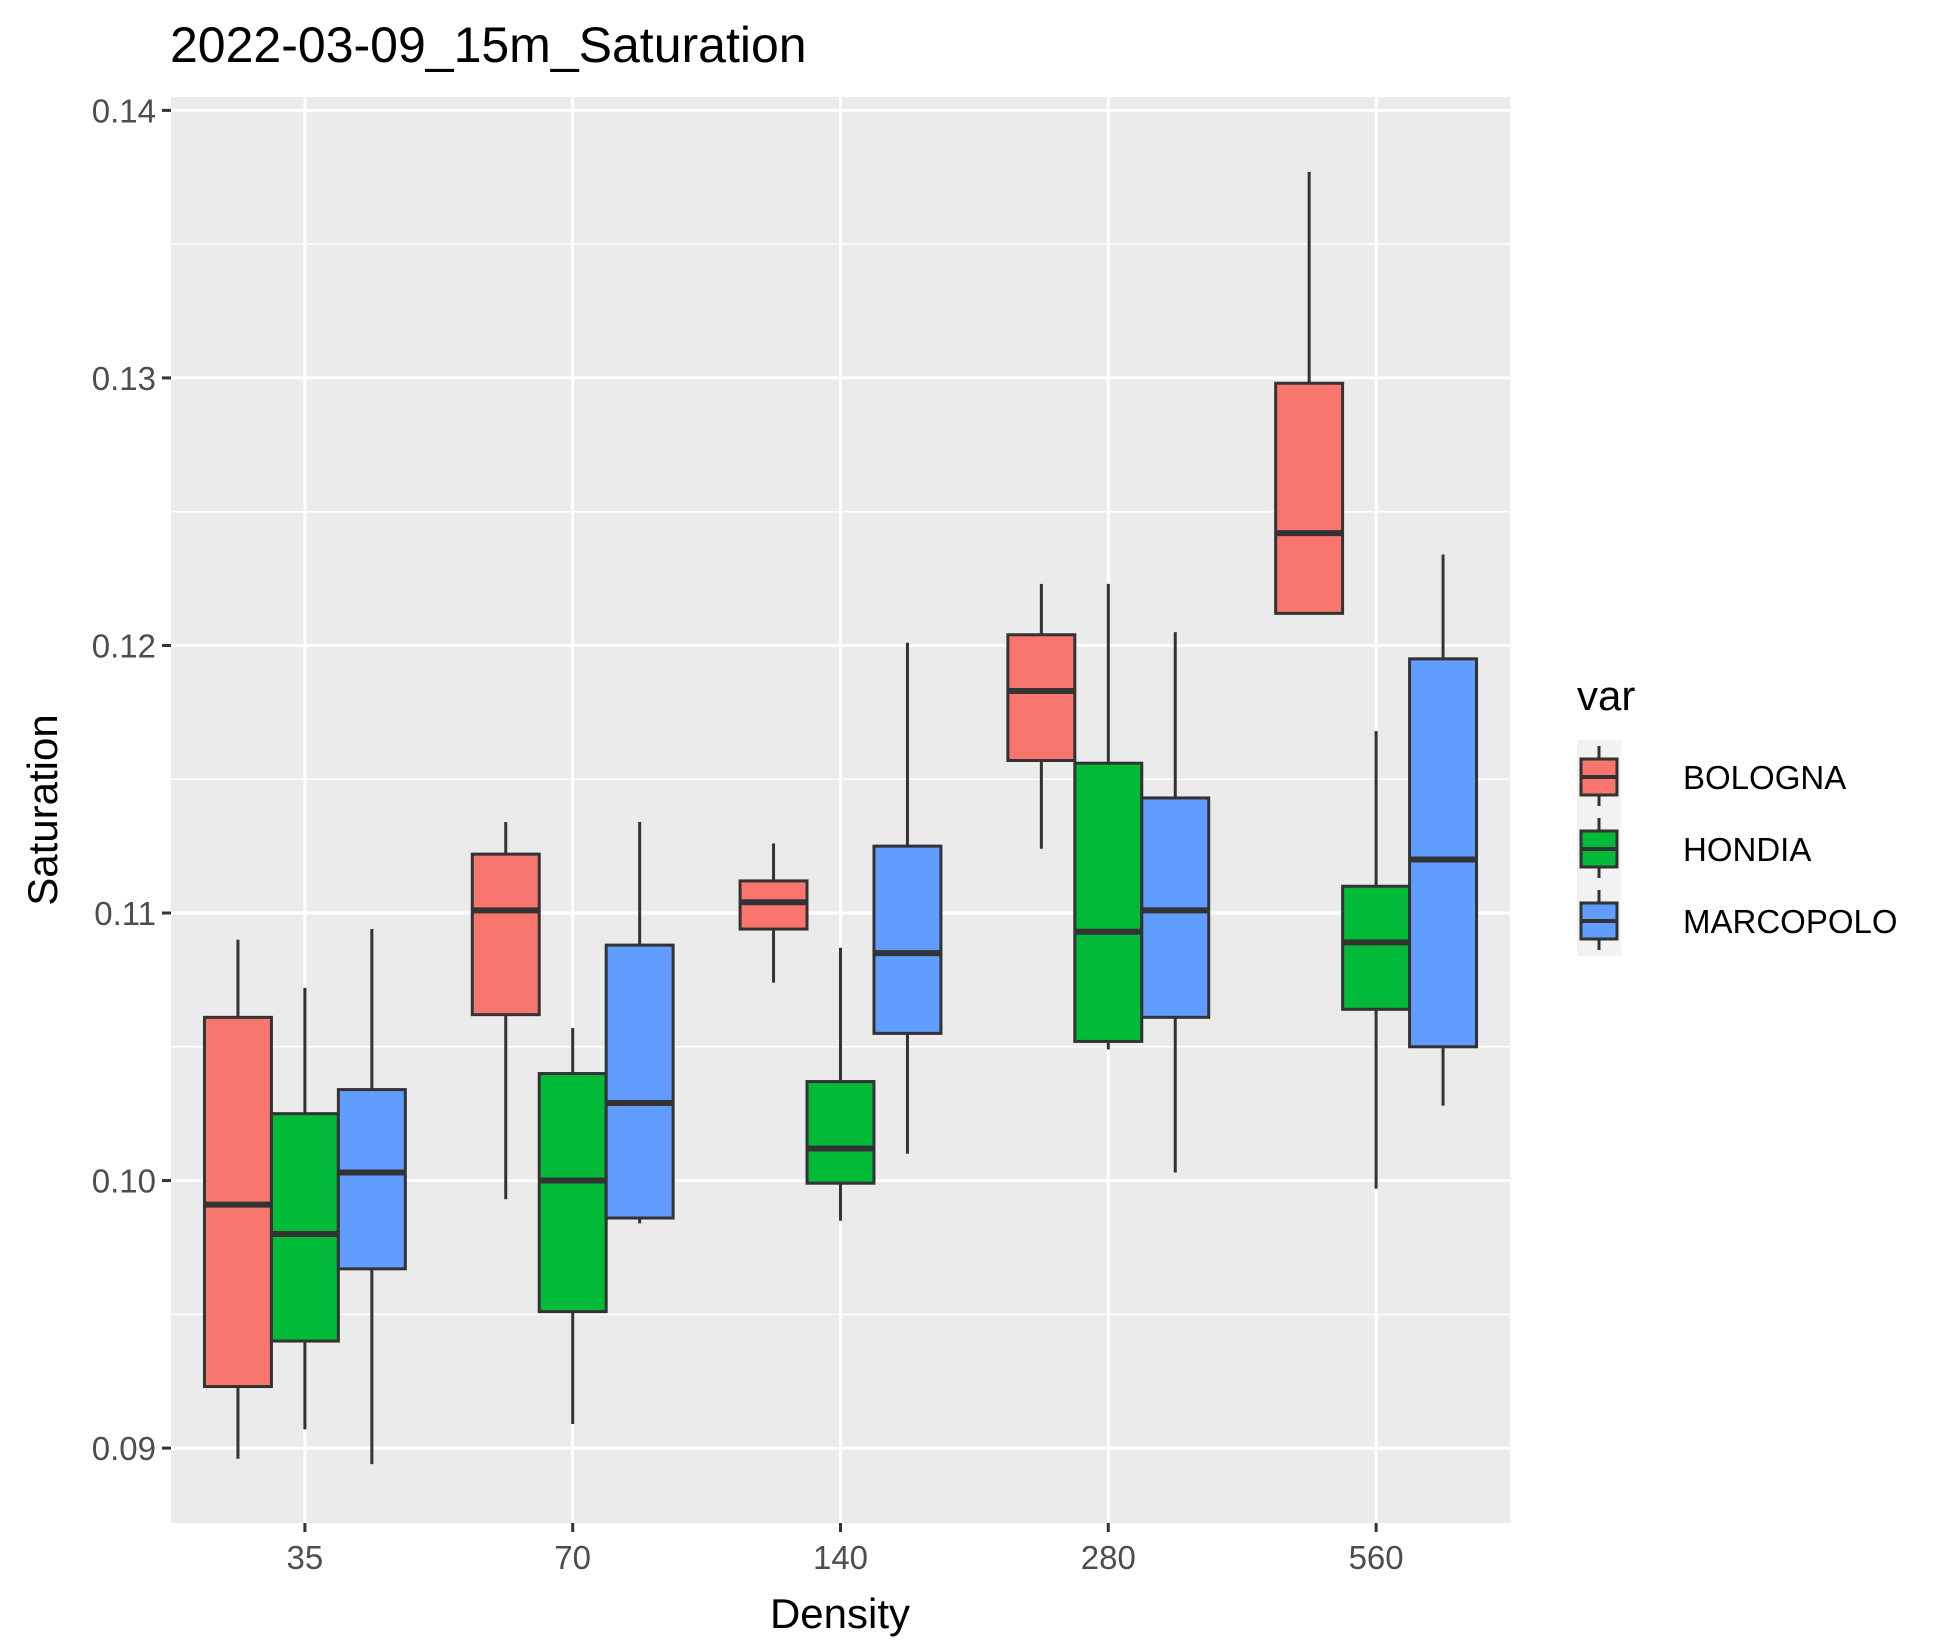 The width and height of the screenshot is (1950, 1650). Describe the element at coordinates (1790, 921) in the screenshot. I see `legend-label: MARCOPOLO` at that location.